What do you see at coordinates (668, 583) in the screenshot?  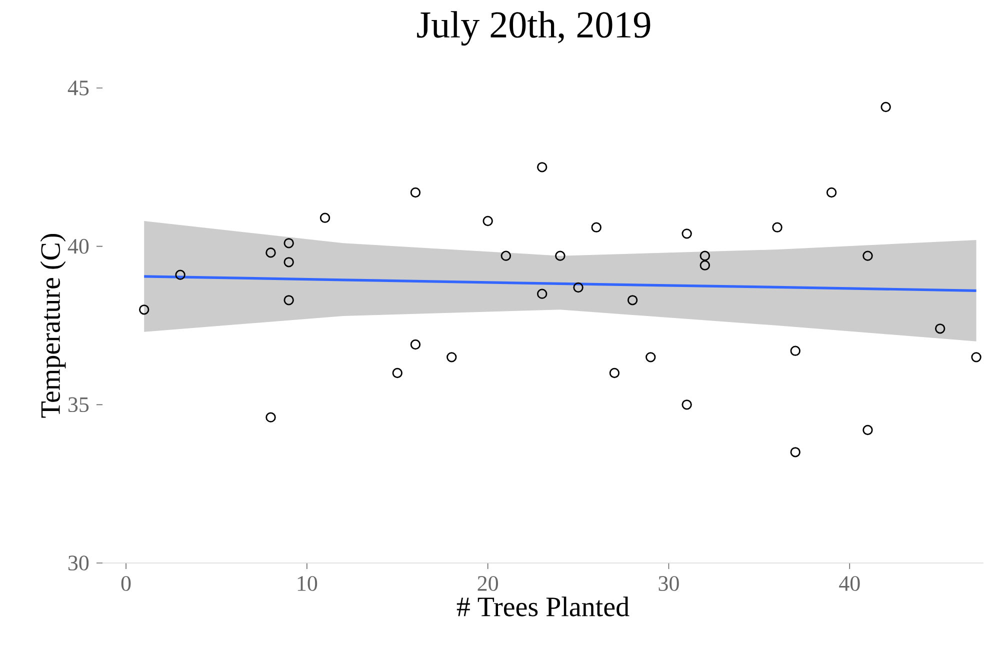 I see `x-tick-label: 30` at bounding box center [668, 583].